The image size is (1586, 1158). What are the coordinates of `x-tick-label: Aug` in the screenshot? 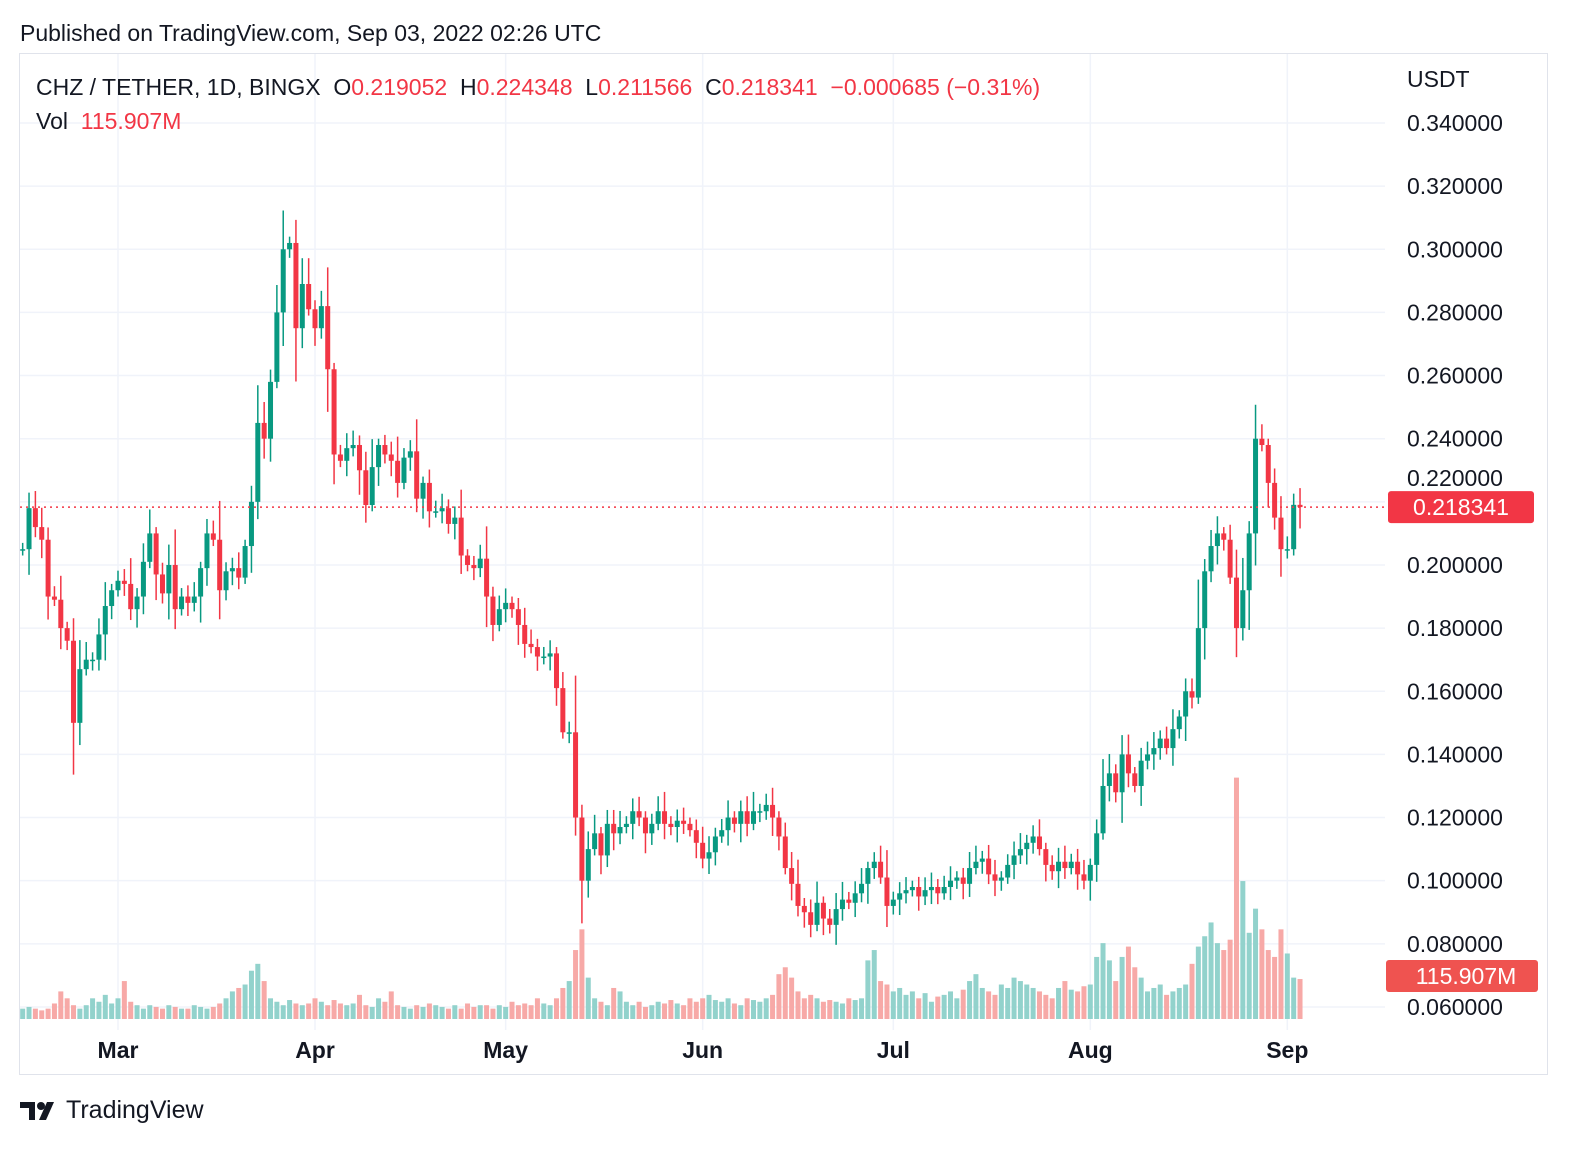 It's located at (1090, 1050).